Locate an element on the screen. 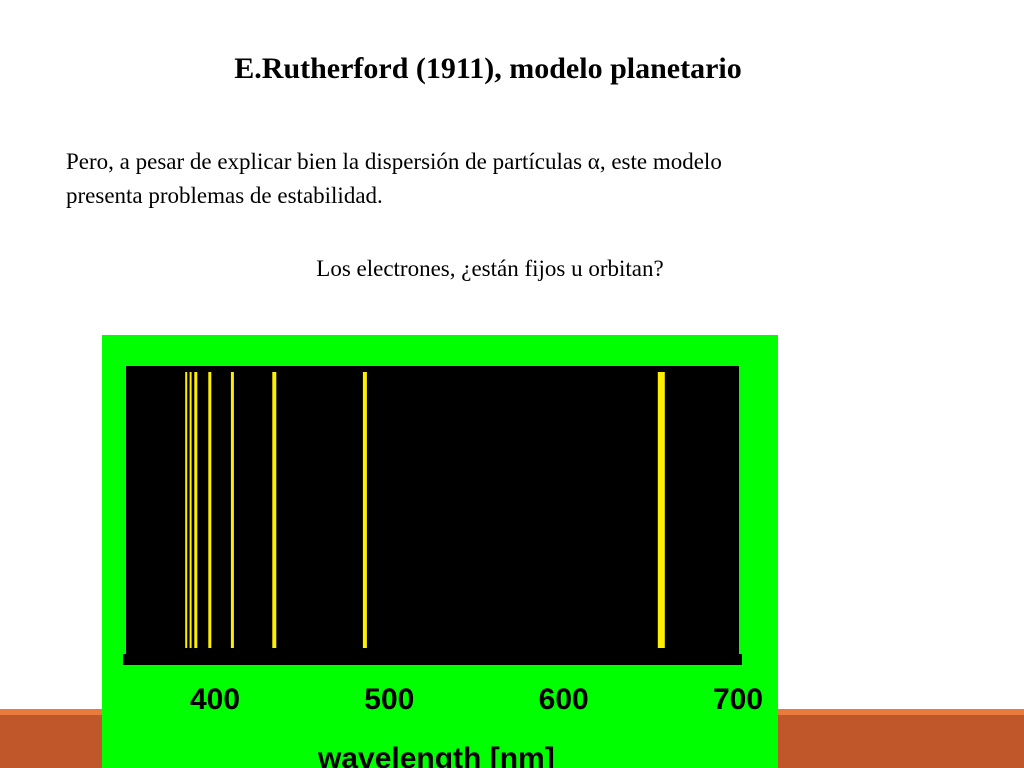  spectrum-baseline is located at coordinates (432, 659).